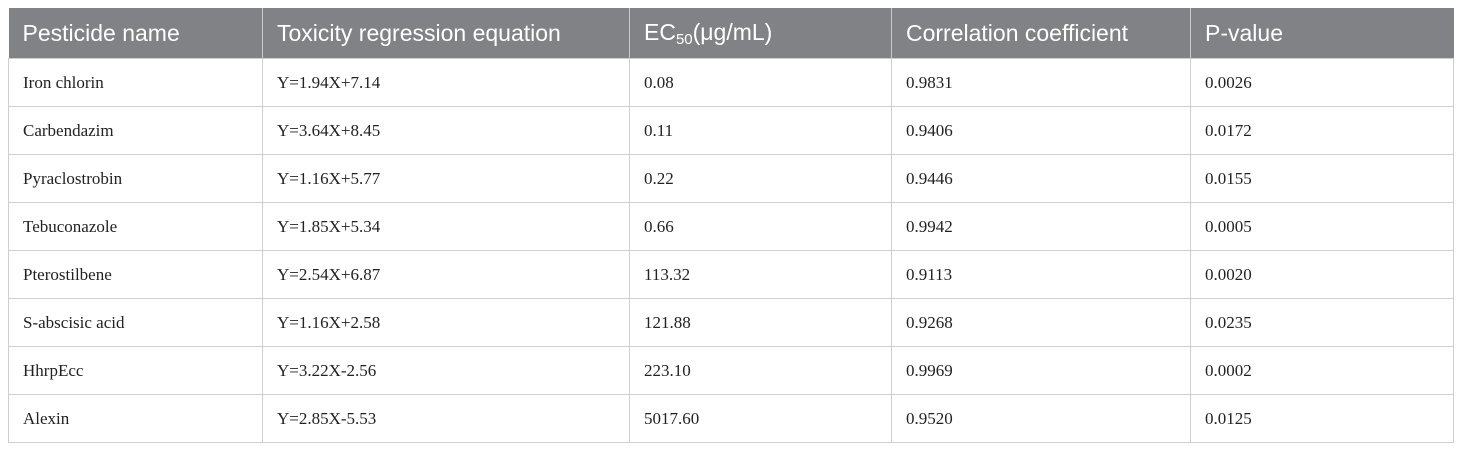 The image size is (1460, 453). I want to click on header-text: (μg/mL), so click(732, 31).